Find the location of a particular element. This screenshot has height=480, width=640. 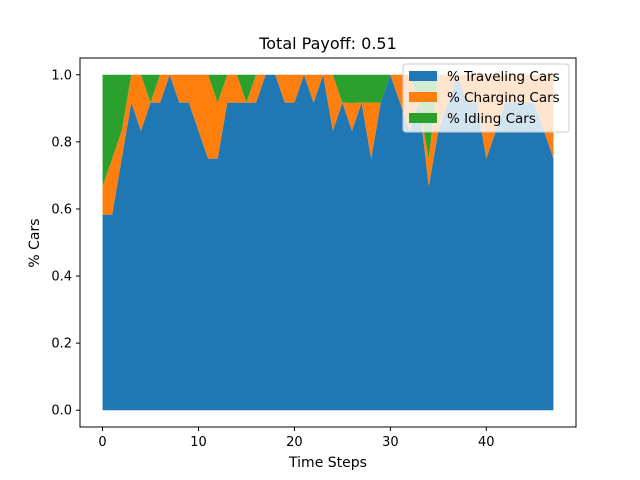

y-tick-label: 0.0 is located at coordinates (61, 411).